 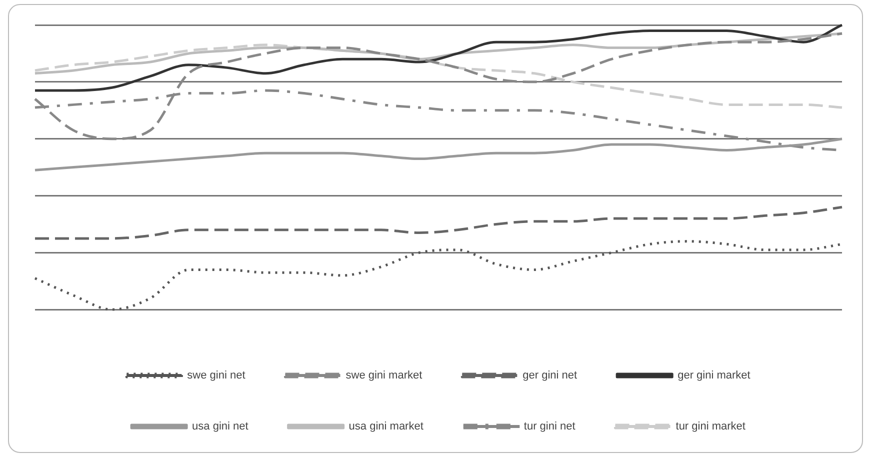 What do you see at coordinates (386, 426) in the screenshot?
I see `legend-label: usa gini market` at bounding box center [386, 426].